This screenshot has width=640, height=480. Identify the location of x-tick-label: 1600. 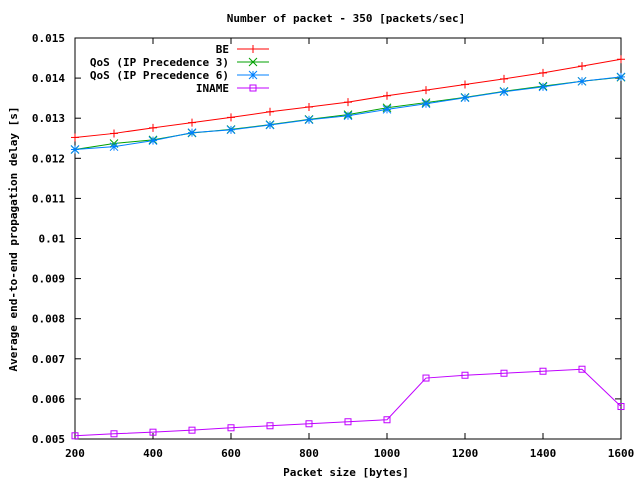
(621, 453).